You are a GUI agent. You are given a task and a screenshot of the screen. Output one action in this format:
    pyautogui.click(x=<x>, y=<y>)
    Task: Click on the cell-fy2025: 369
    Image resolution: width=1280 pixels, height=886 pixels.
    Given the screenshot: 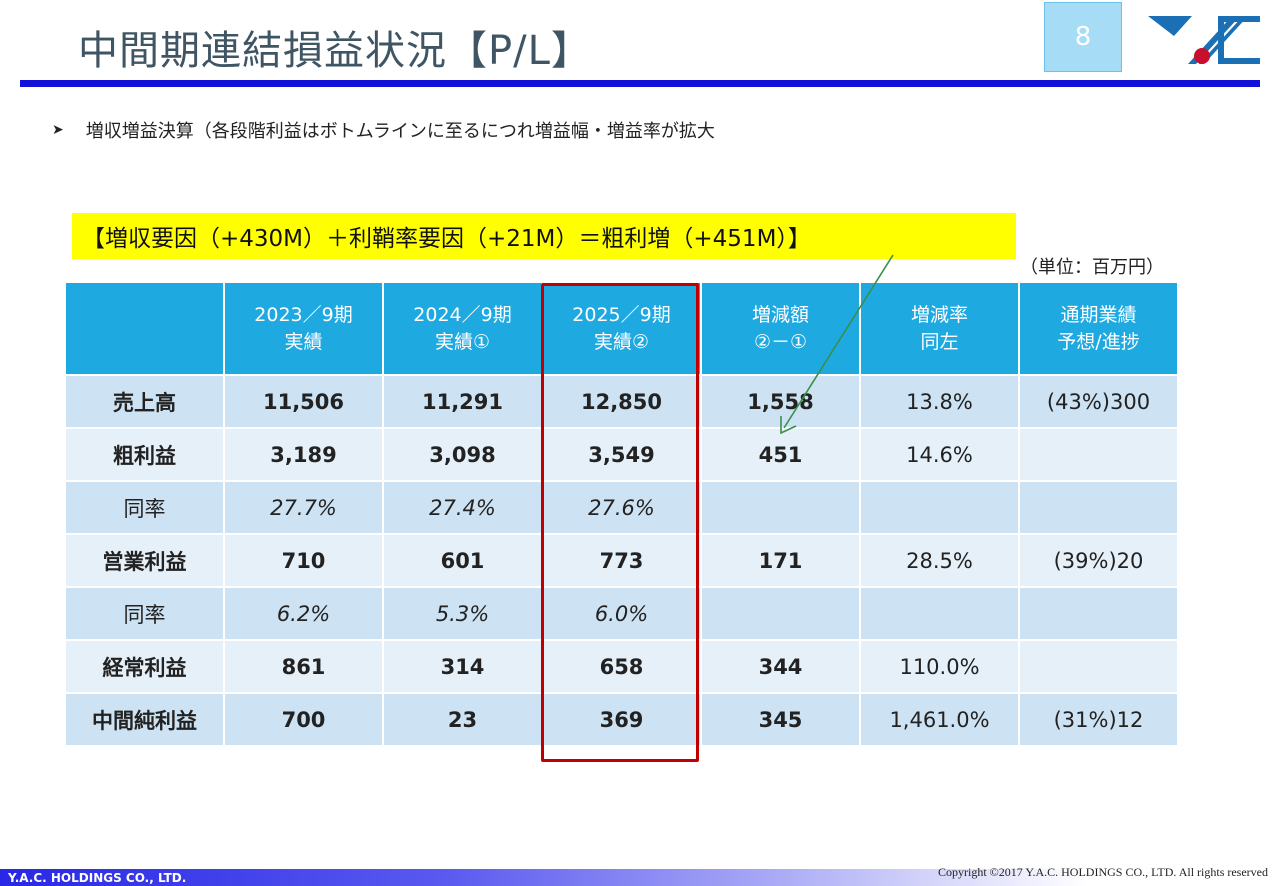 What is the action you would take?
    pyautogui.click(x=621, y=719)
    